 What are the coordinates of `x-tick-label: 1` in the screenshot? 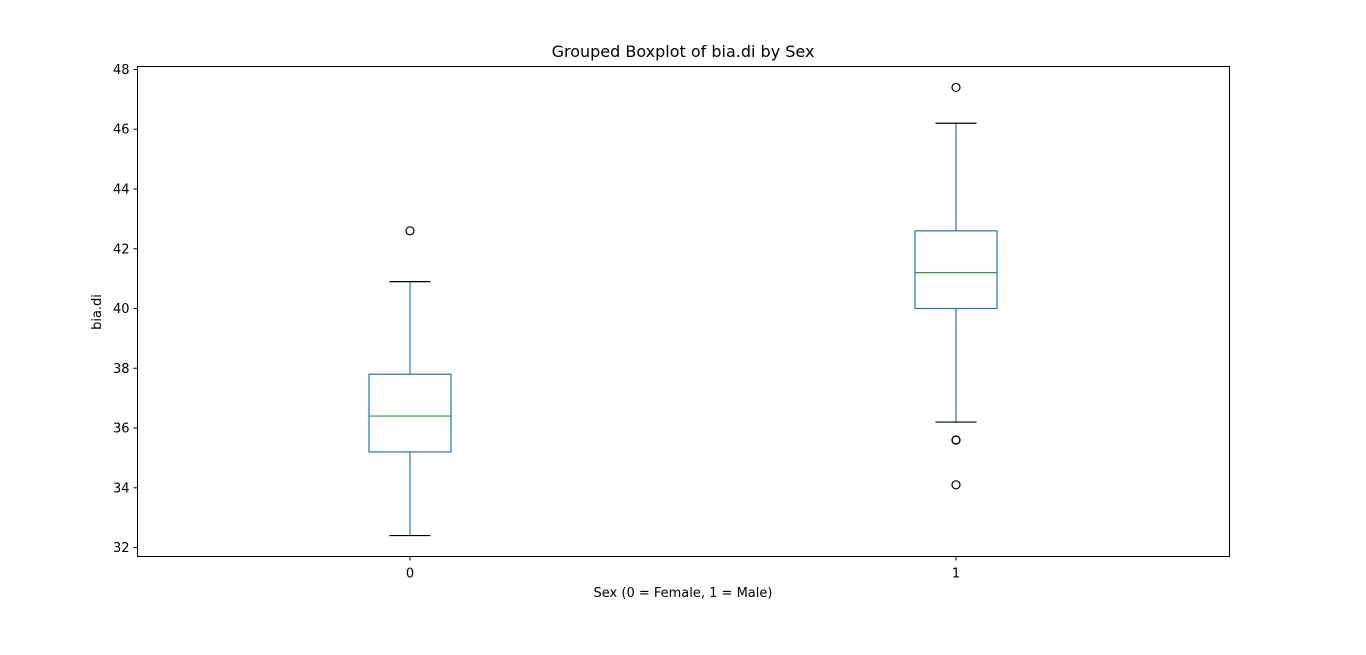 It's located at (956, 574).